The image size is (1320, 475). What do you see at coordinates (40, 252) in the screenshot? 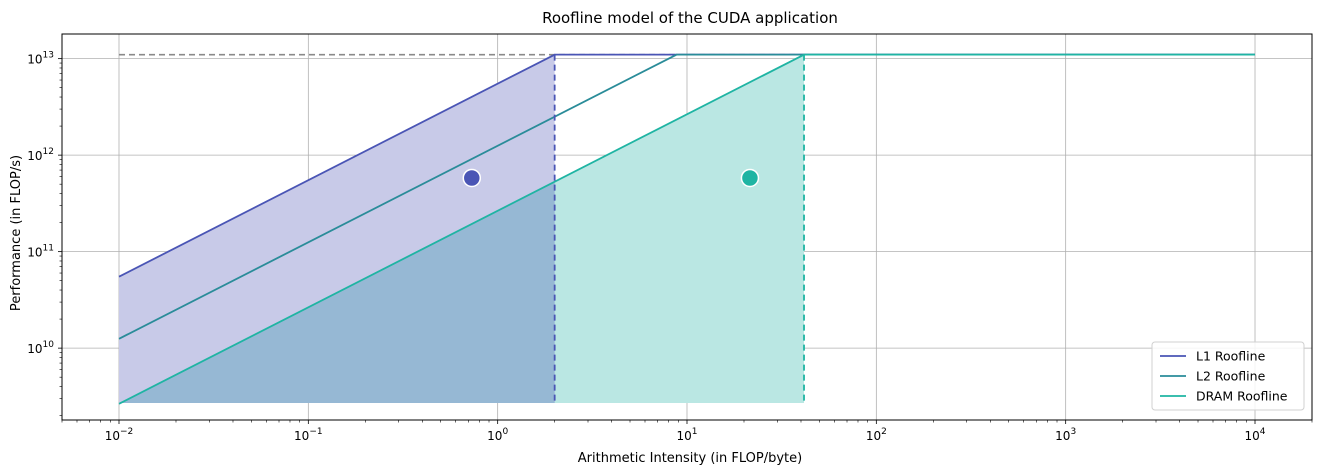
I see `y-tick-label: 1011` at bounding box center [40, 252].